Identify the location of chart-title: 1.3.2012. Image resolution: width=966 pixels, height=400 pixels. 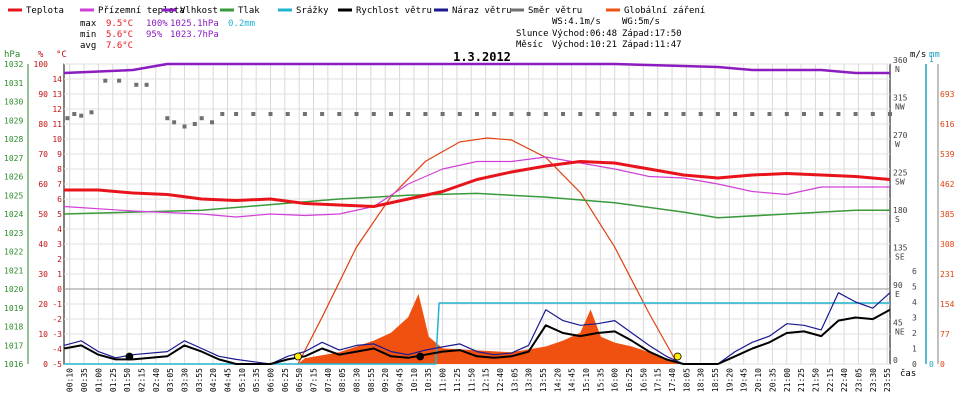
(482, 57).